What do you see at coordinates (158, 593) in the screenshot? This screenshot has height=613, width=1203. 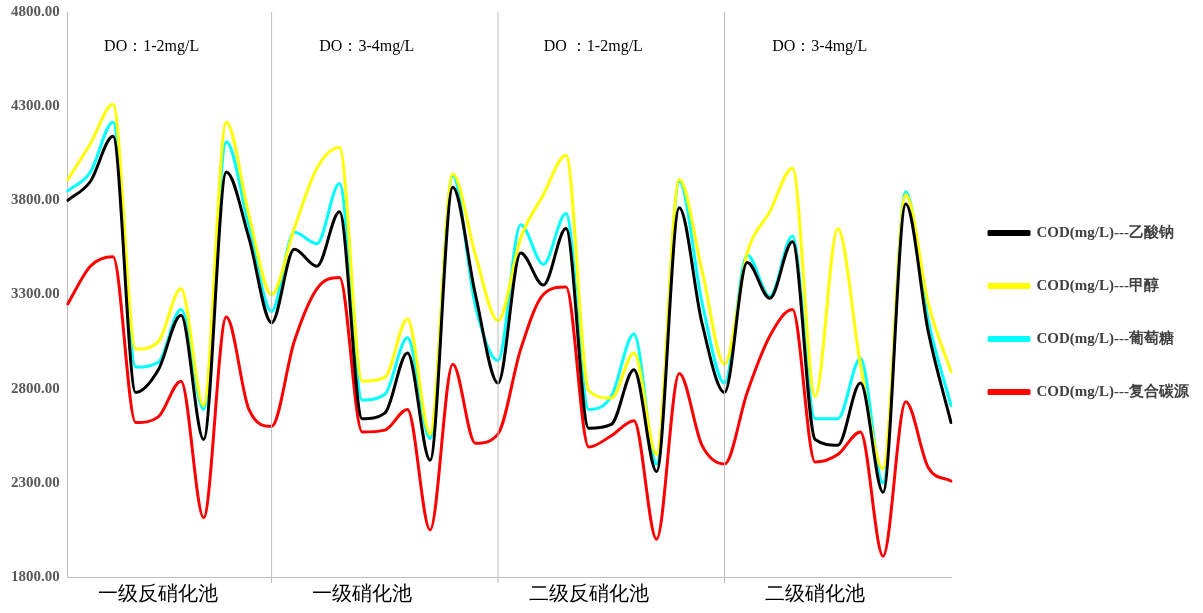 I see `x-tick-label: 一级反硝化池` at bounding box center [158, 593].